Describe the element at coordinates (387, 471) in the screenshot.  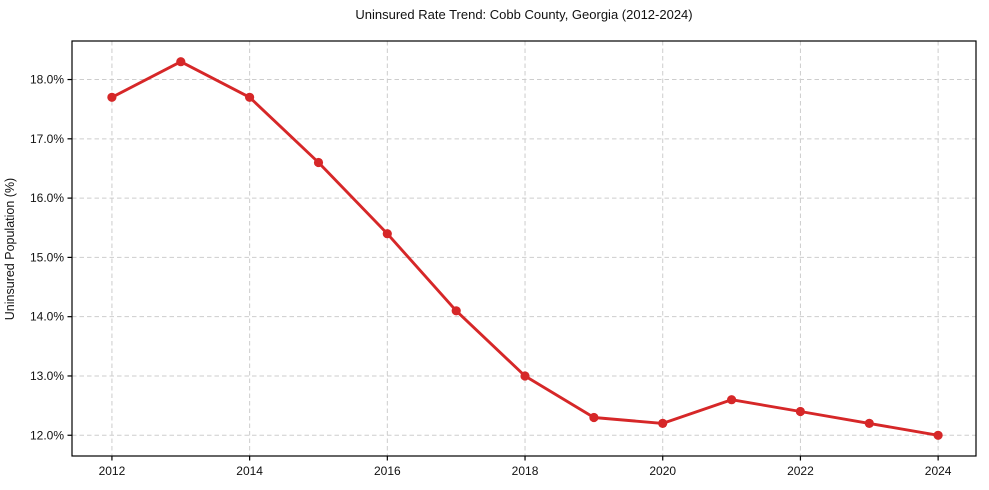
I see `x-tick-label: 2016` at that location.